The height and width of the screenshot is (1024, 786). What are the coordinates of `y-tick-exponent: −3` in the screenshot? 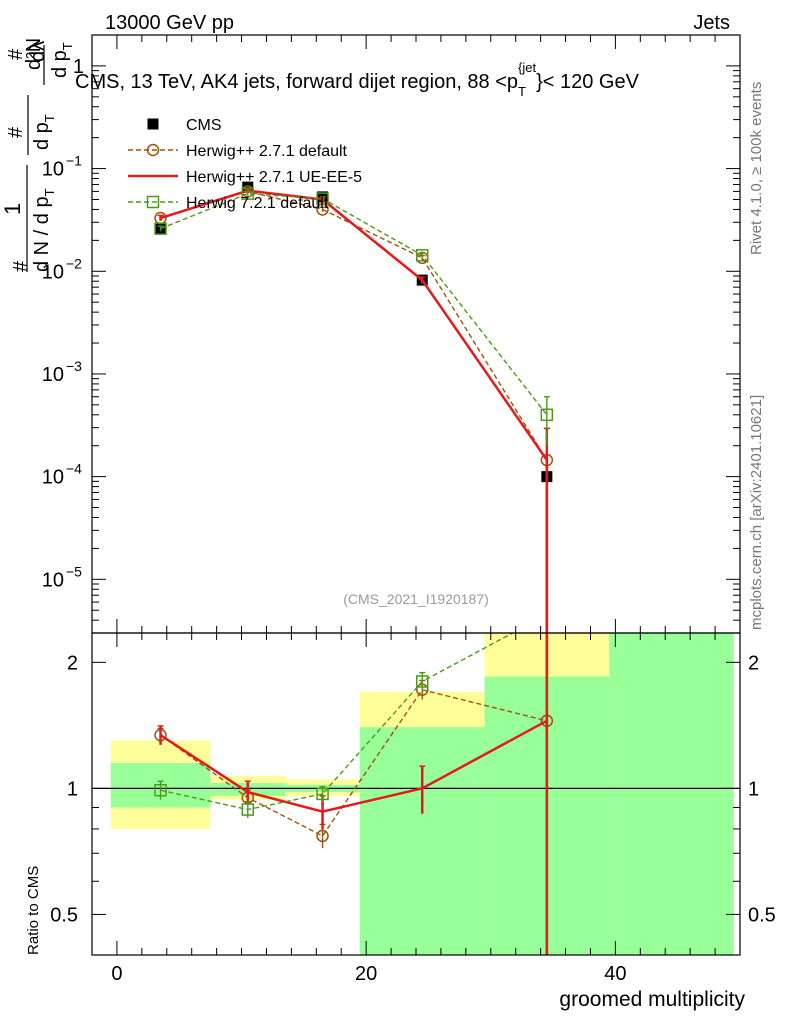 It's located at (74, 366).